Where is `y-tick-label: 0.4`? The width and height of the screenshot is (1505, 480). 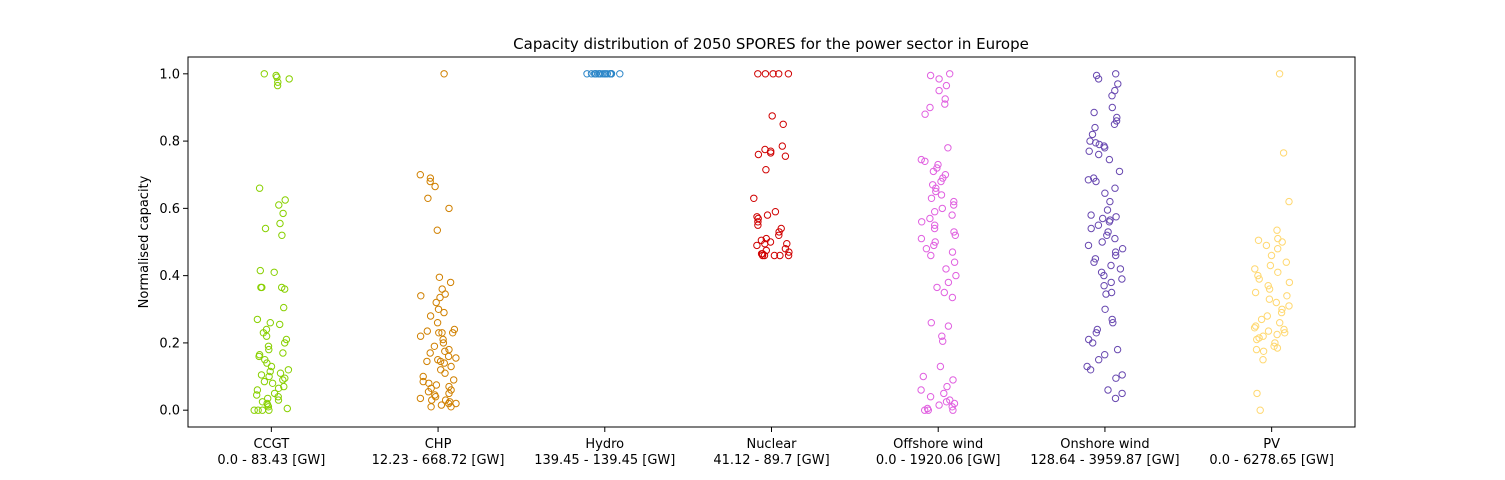
y-tick-label: 0.4 is located at coordinates (169, 276).